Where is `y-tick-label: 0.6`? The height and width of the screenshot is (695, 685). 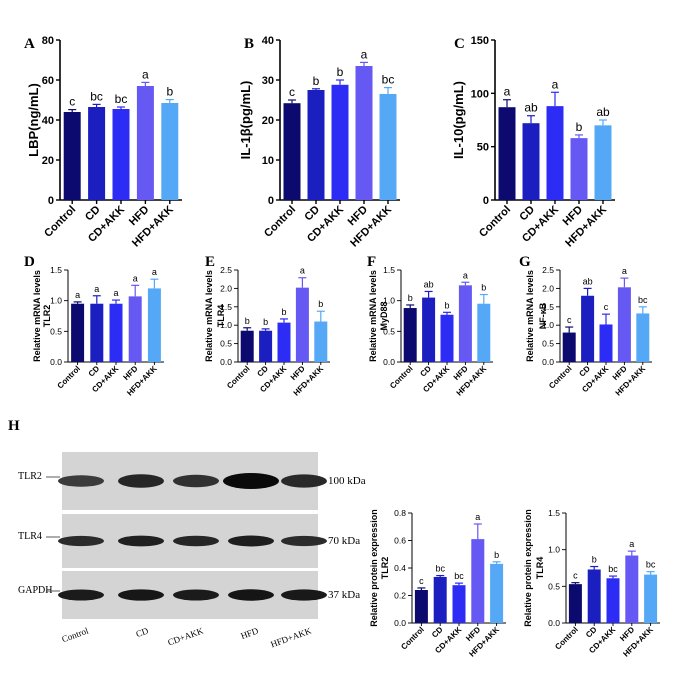 y-tick-label: 0.6 is located at coordinates (400, 541).